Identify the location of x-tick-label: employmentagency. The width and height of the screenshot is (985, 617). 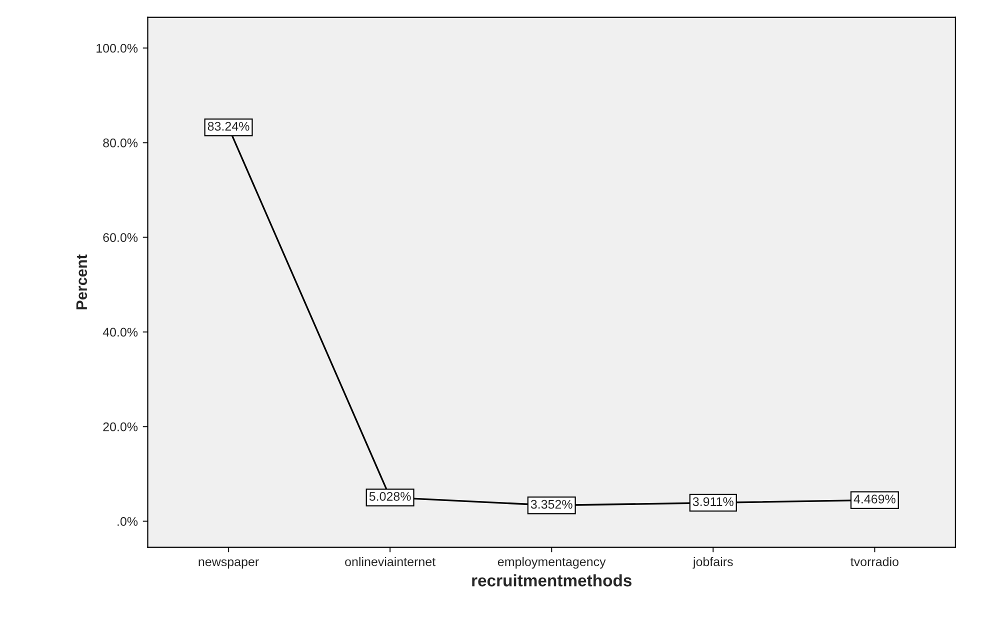
(552, 563).